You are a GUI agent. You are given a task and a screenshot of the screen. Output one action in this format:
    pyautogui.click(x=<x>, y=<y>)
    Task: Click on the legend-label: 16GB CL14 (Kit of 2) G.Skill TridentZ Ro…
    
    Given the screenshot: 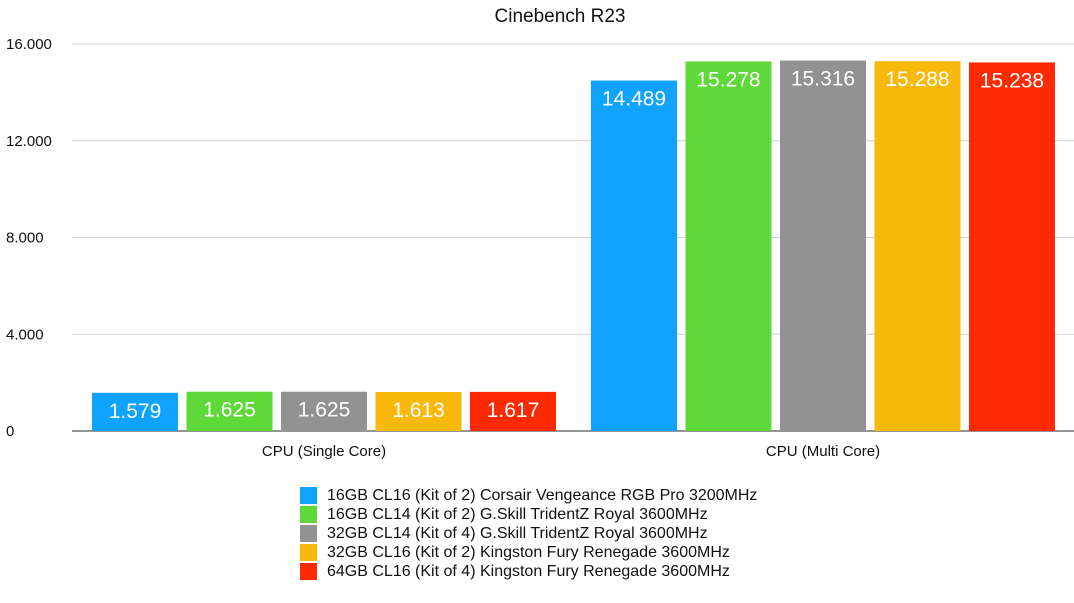 What is the action you would take?
    pyautogui.click(x=517, y=514)
    